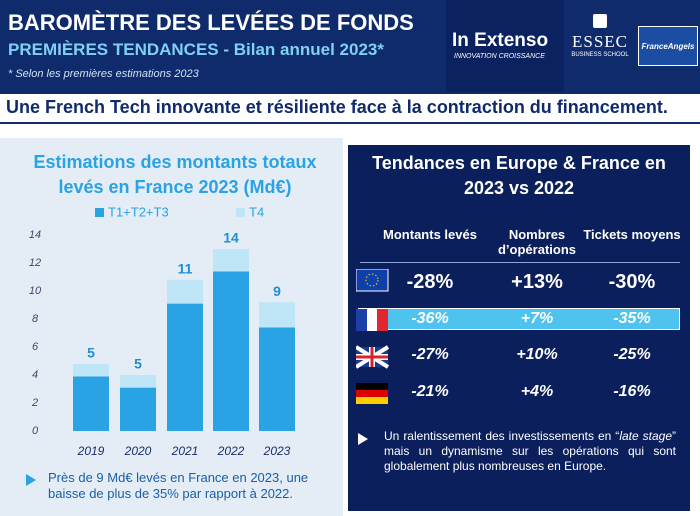 This screenshot has height=516, width=700. Describe the element at coordinates (600, 21) in the screenshot. I see `logo-icon` at that location.